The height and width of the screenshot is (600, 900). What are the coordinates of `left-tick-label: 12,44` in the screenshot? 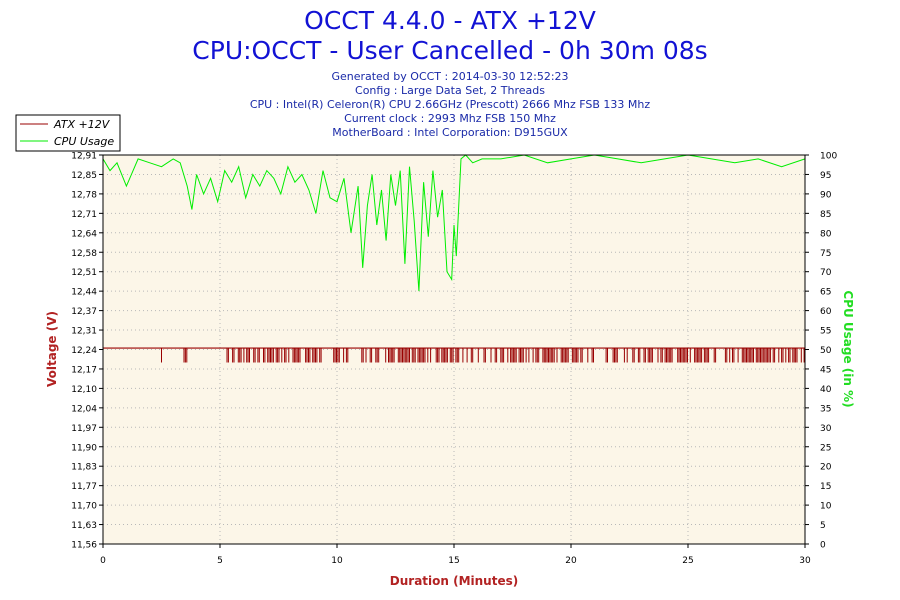 It's located at (84, 293).